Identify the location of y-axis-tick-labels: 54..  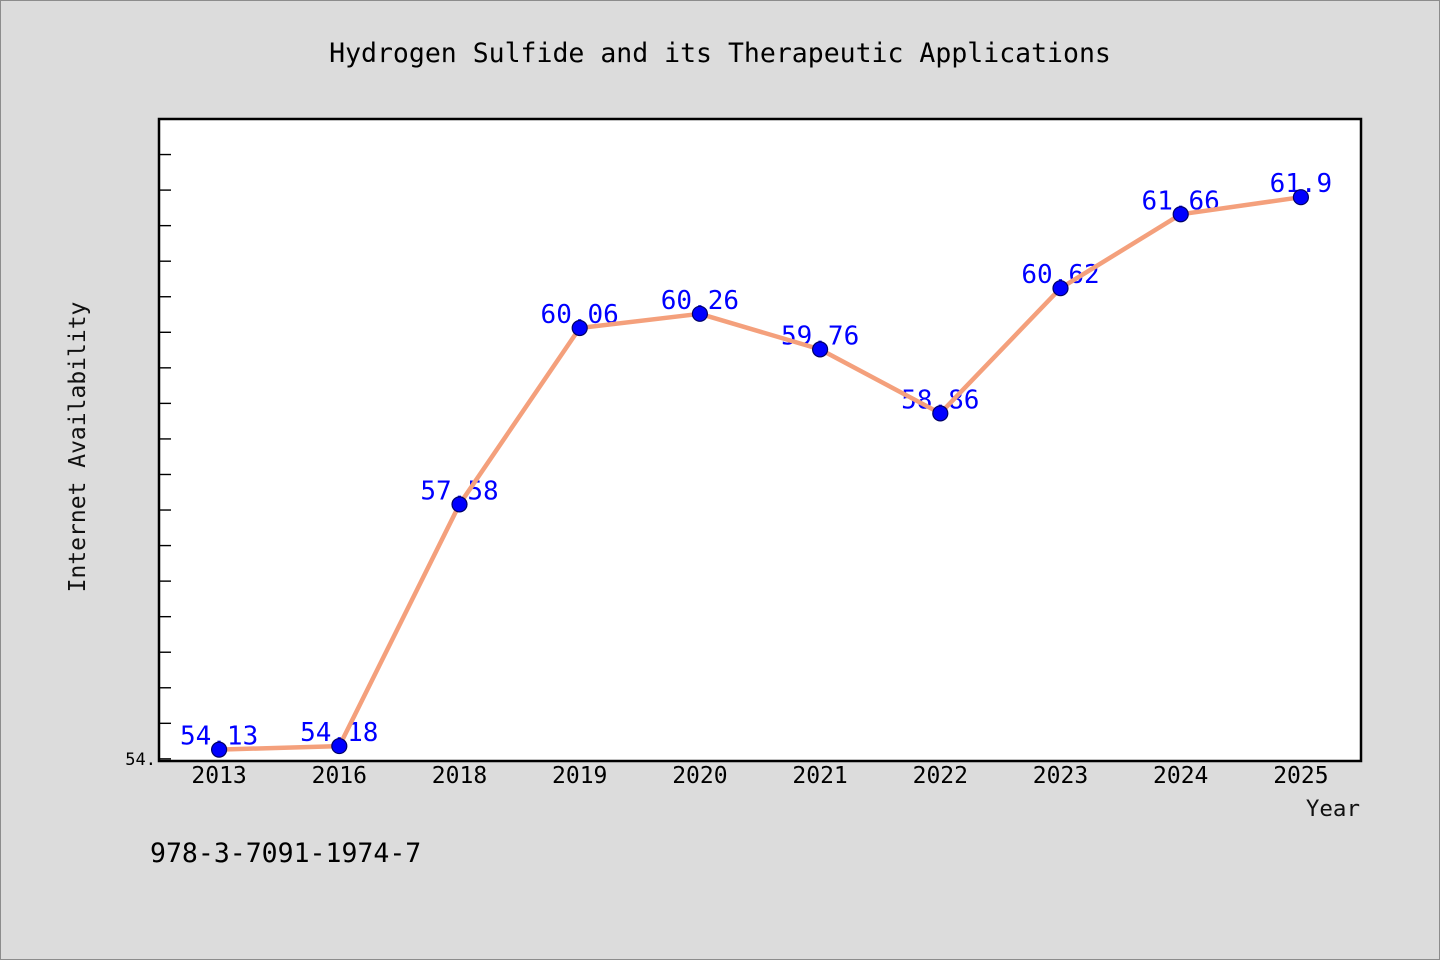
(140, 760).